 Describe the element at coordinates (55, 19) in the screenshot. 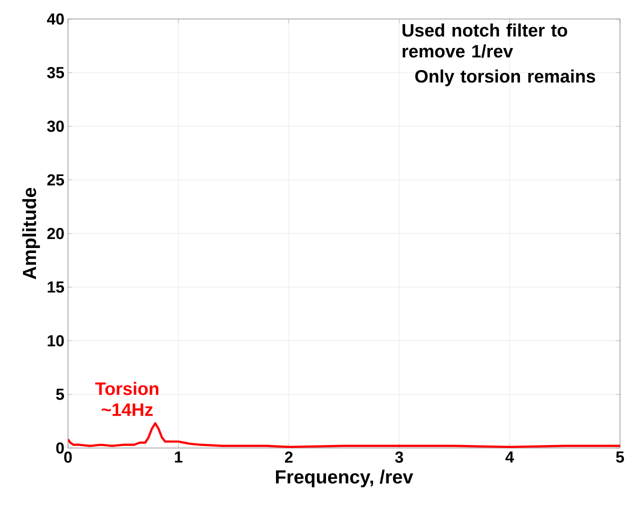

I see `y-tick-label: 40` at that location.